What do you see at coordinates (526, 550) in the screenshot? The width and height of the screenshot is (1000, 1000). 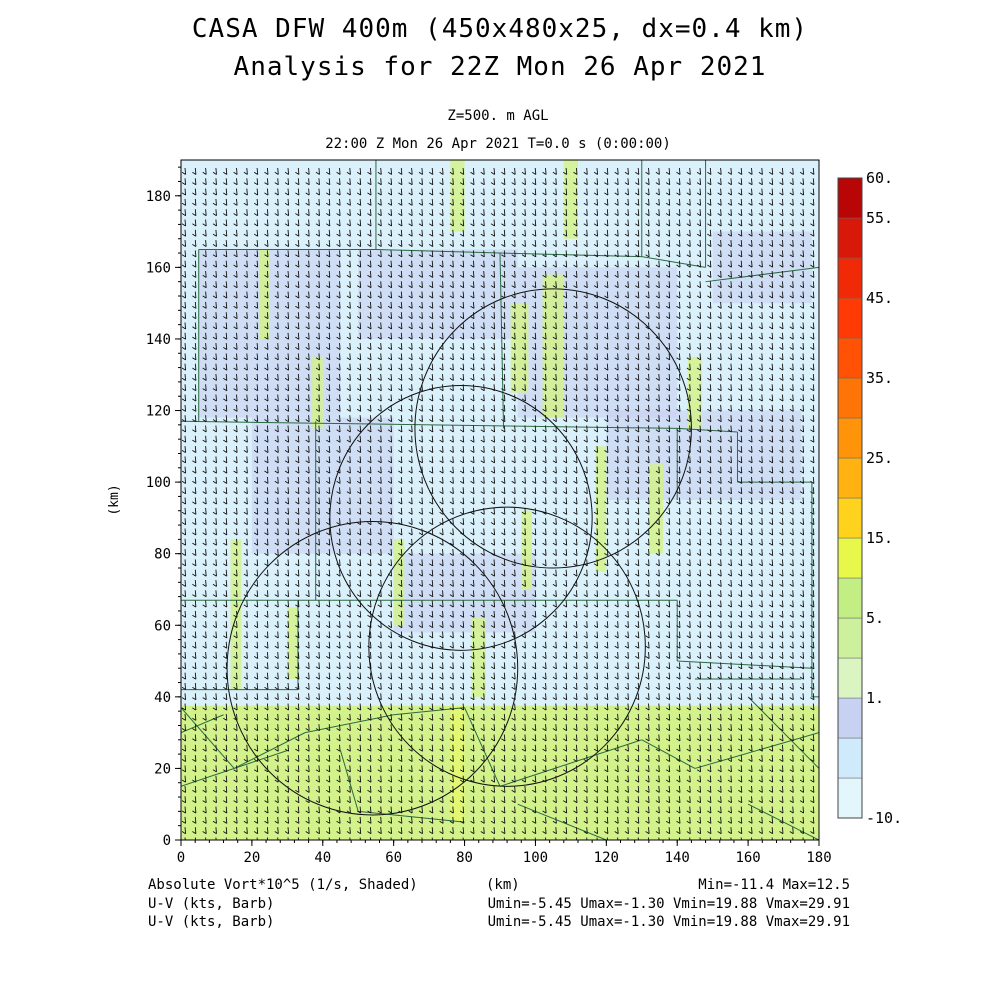 I see `shade-green-patch` at bounding box center [526, 550].